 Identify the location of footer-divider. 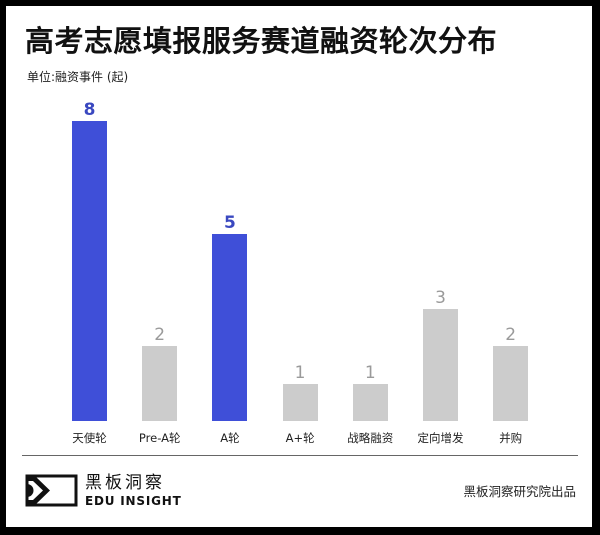
(300, 455).